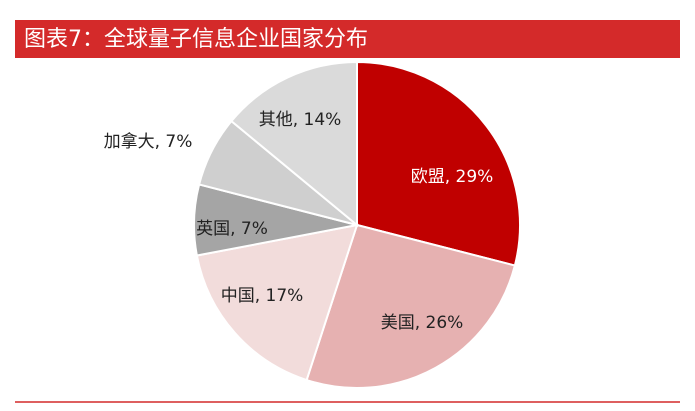  What do you see at coordinates (232, 229) in the screenshot?
I see `data-label: 英国, 7%` at bounding box center [232, 229].